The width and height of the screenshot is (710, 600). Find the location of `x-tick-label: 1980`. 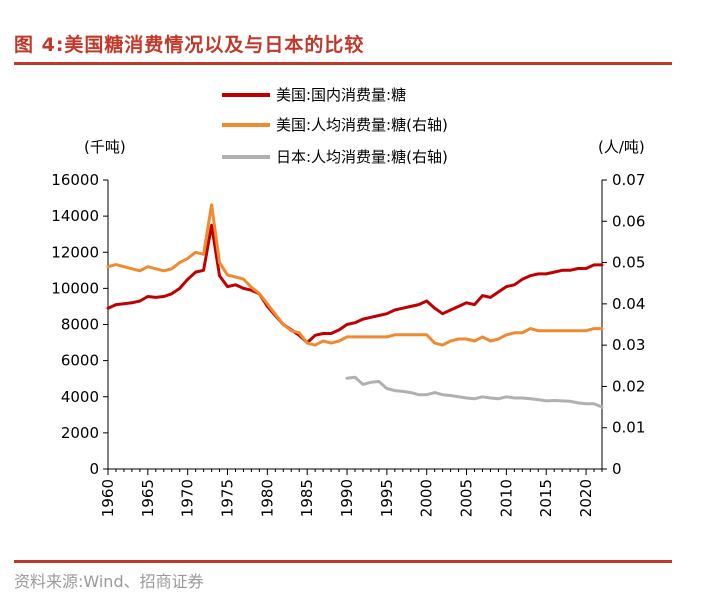

x-tick-label: 1980 is located at coordinates (267, 498).